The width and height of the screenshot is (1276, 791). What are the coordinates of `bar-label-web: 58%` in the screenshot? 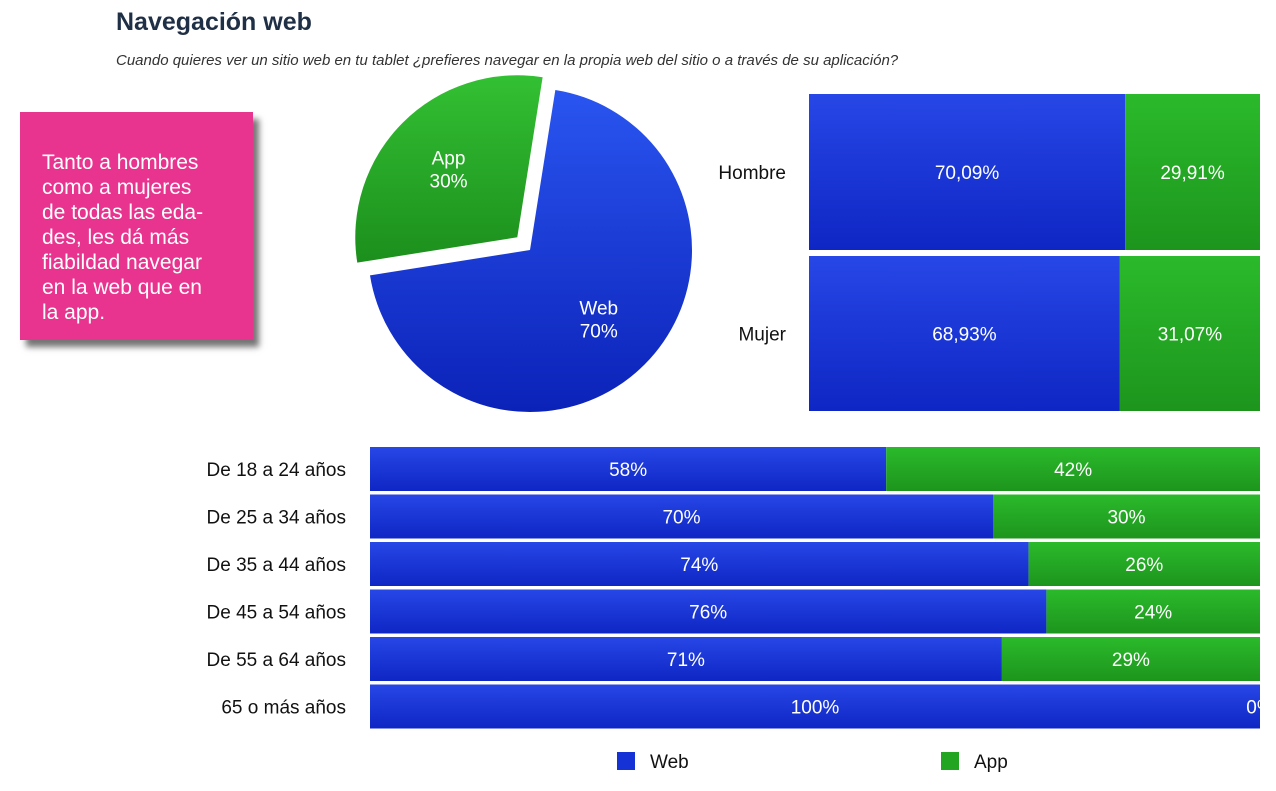 It's located at (628, 470).